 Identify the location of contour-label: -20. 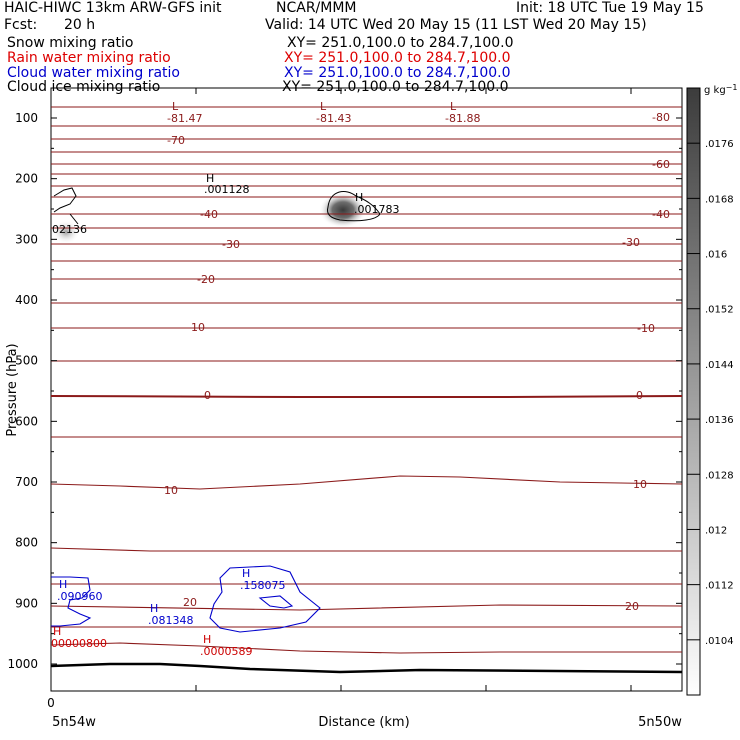
(206, 279).